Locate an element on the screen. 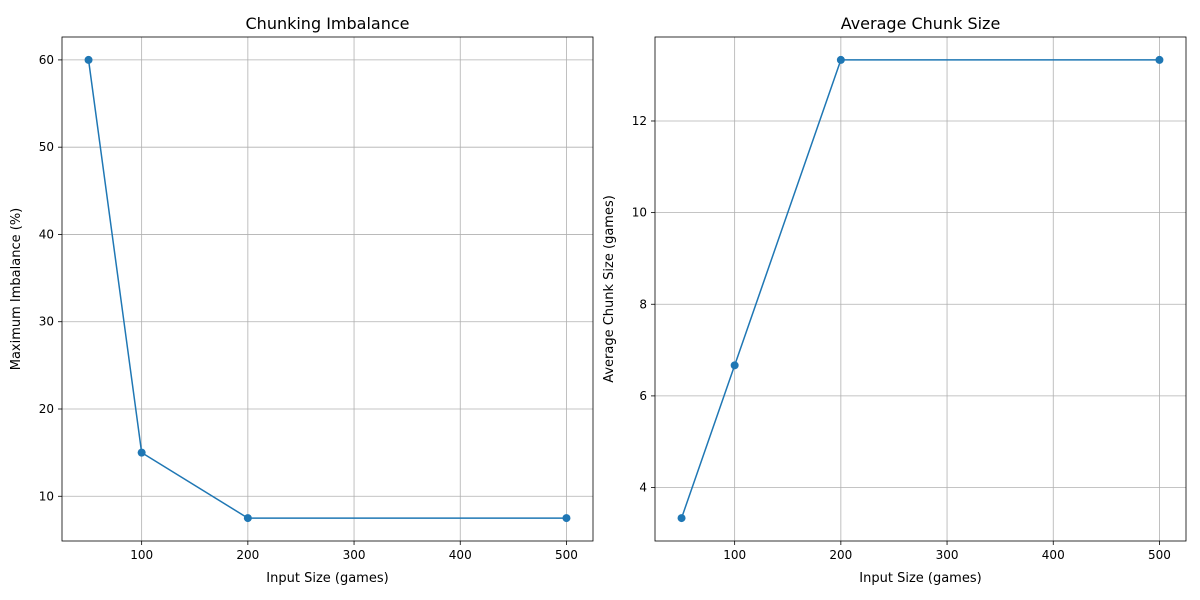 The width and height of the screenshot is (1200, 600). chart-title: Average Chunk Size is located at coordinates (921, 23).